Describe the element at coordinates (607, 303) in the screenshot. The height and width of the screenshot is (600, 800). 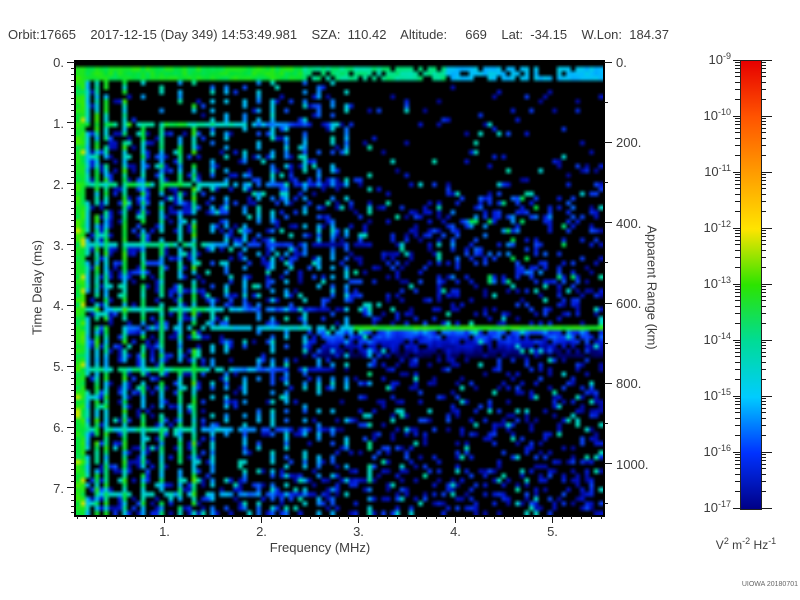
I see `right-axis-major-tick` at that location.